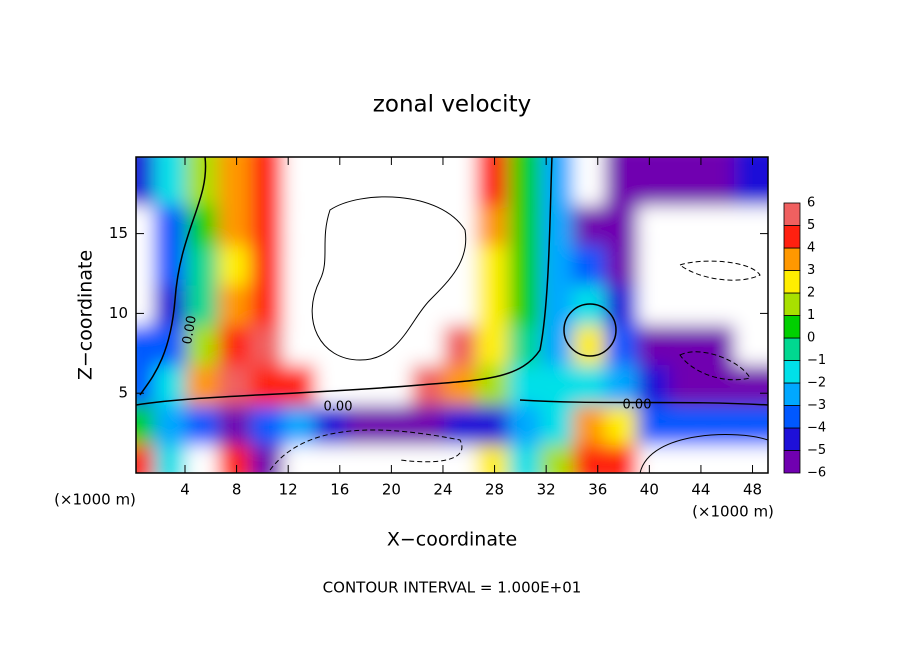 The image size is (904, 658). Describe the element at coordinates (649, 490) in the screenshot. I see `x-tick-label: 40` at that location.